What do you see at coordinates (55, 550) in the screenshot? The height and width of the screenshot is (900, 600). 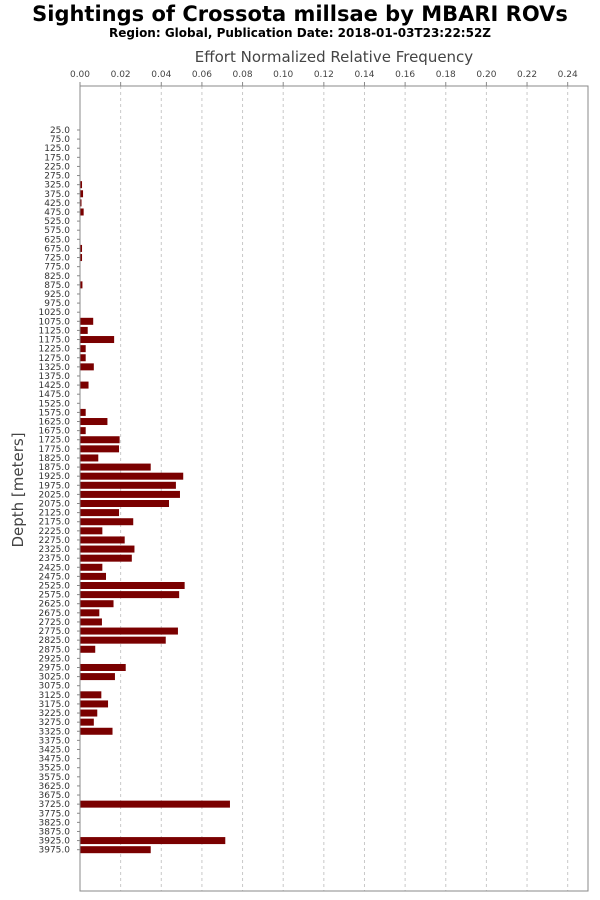 I see `y-tick-label: 2325.0` at bounding box center [55, 550].